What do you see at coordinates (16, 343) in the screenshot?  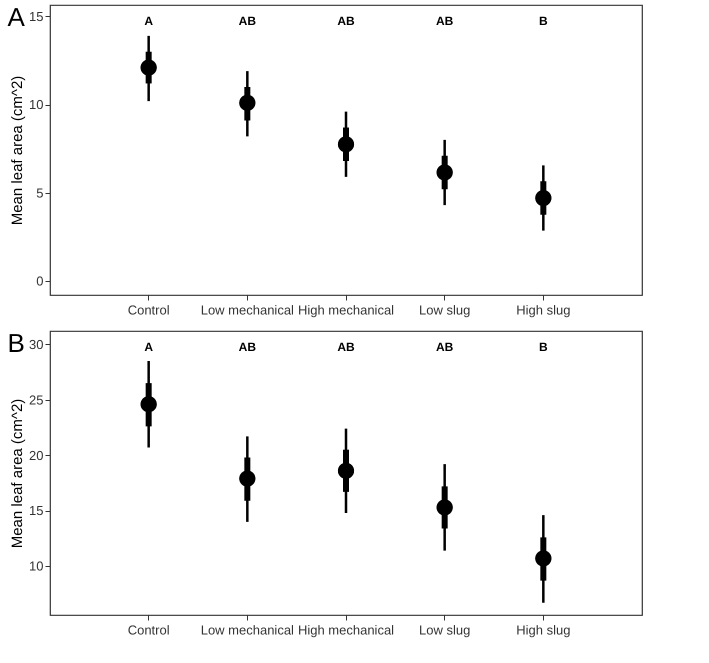 I see `chart-title: B` at bounding box center [16, 343].